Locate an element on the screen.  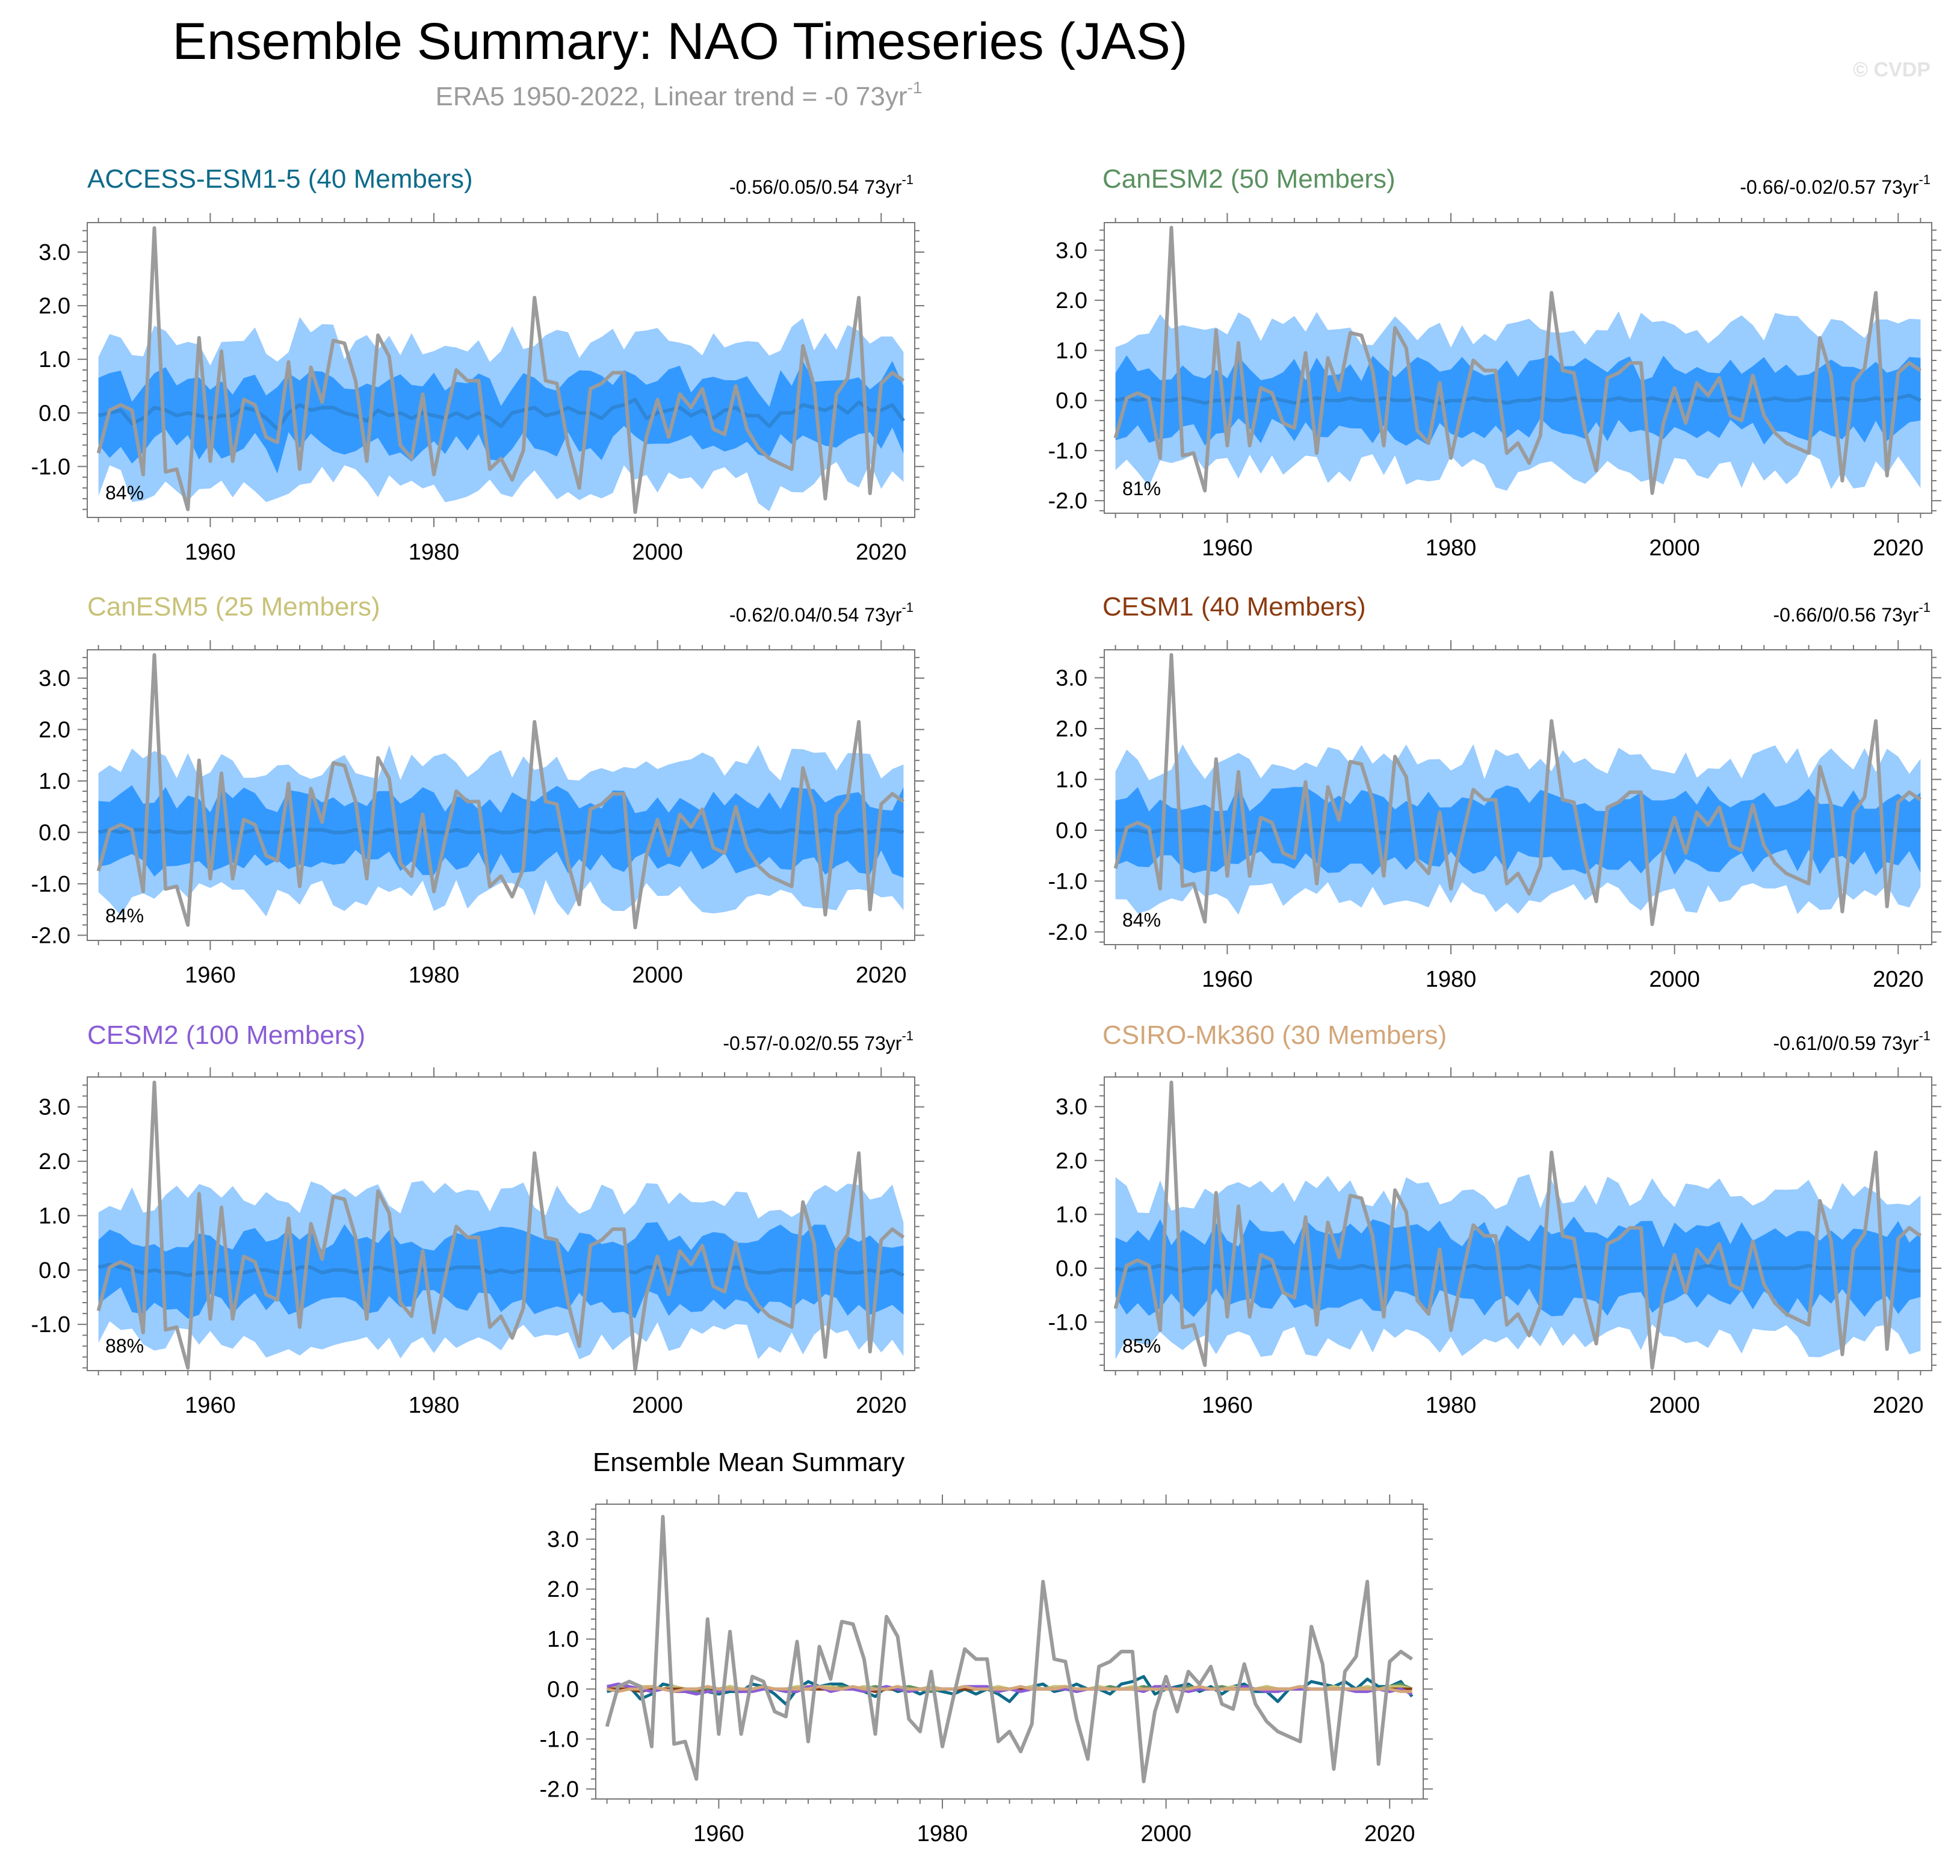
cesm2-trend-label: -0.57/-0.02/0.55 73yr-1 is located at coordinates (818, 1041).